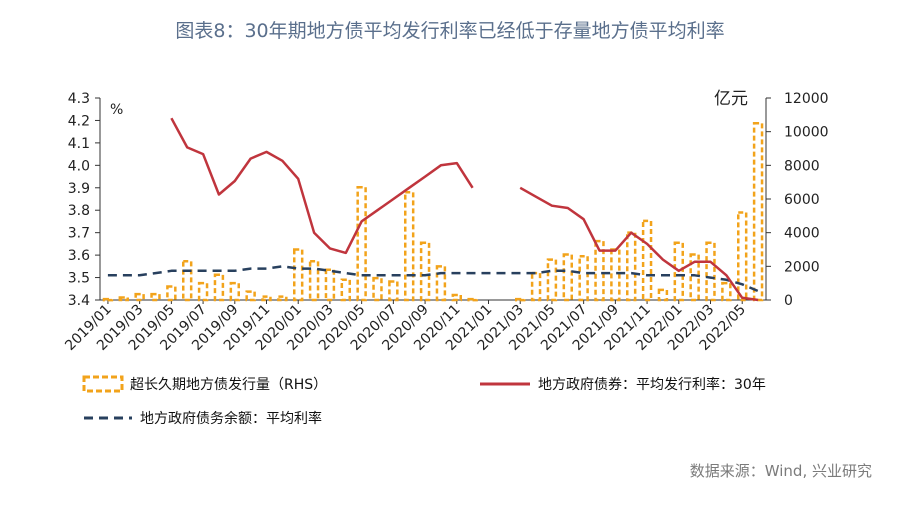  I want to click on legend-swatch-bars, so click(103, 384).